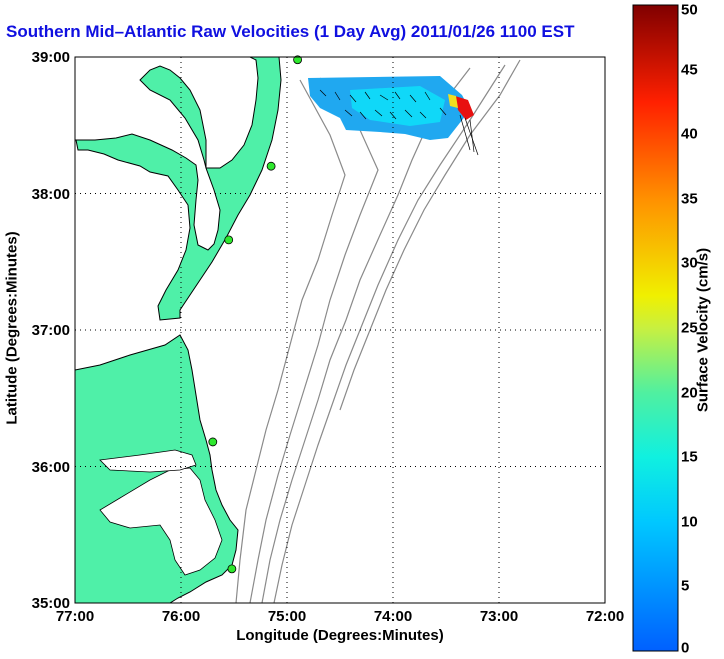  I want to click on velocity-patch-hot, so click(464, 108).